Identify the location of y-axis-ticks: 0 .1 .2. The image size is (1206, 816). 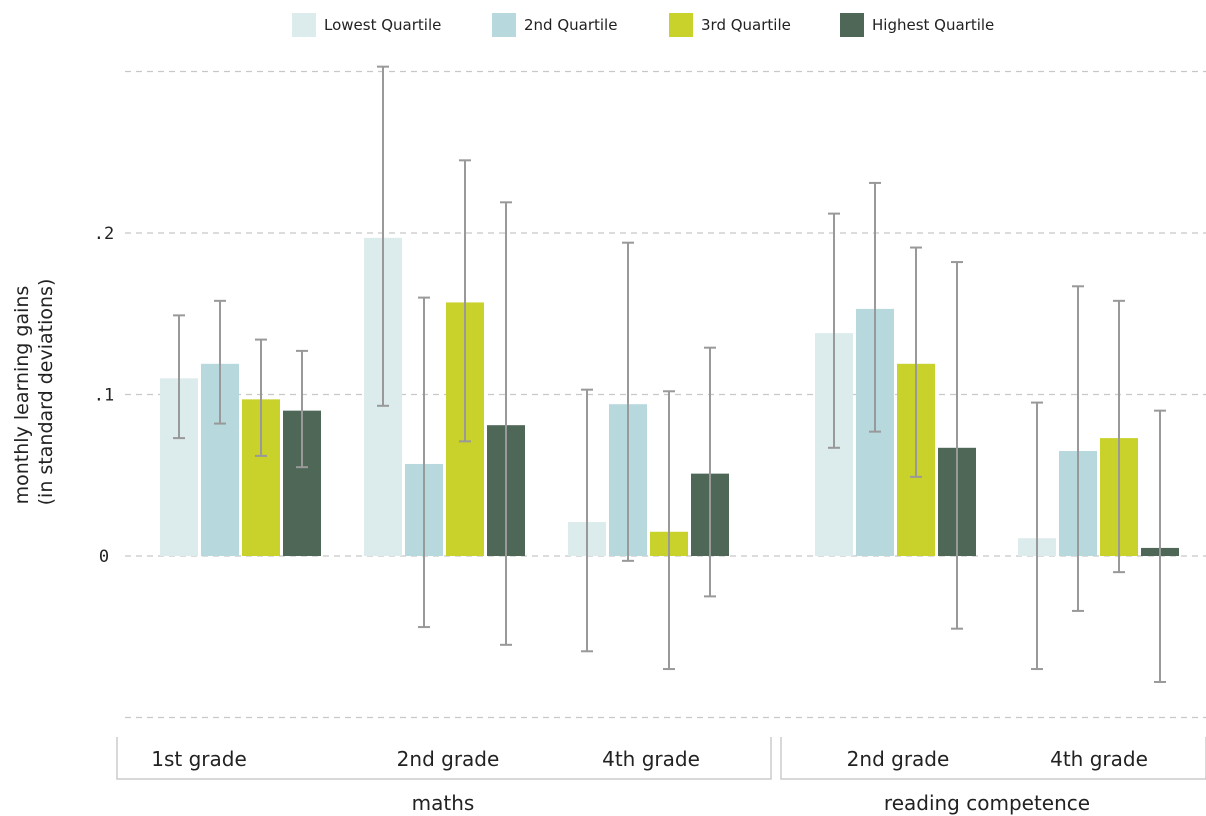
(104, 395).